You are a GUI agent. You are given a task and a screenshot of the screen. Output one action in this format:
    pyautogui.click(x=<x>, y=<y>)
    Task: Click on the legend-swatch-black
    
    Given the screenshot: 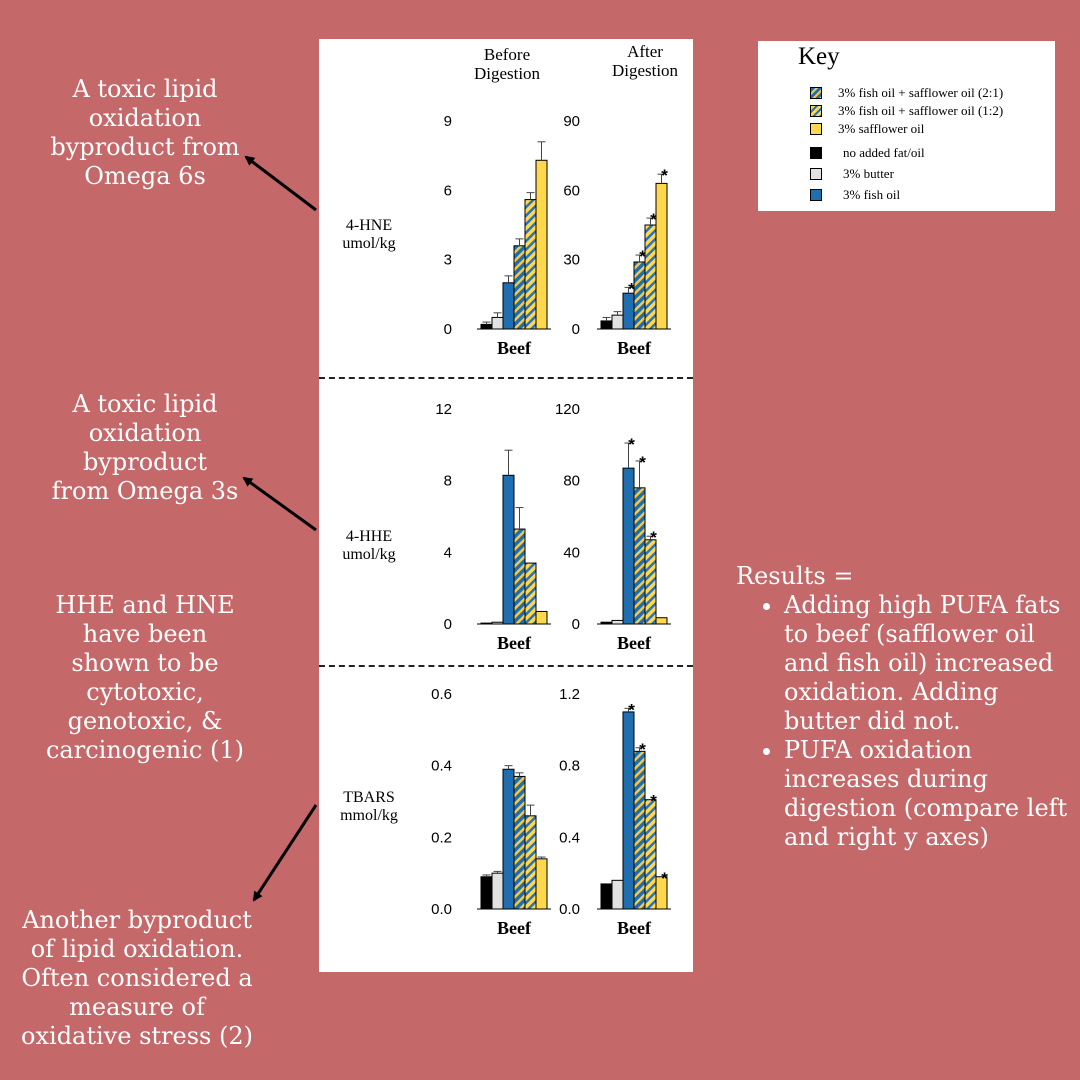 What is the action you would take?
    pyautogui.click(x=816, y=153)
    